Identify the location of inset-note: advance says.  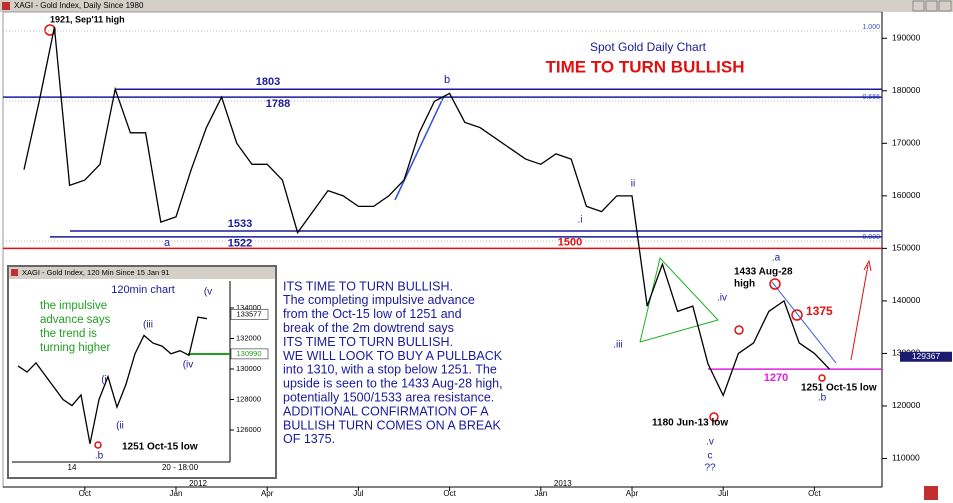
(75, 320).